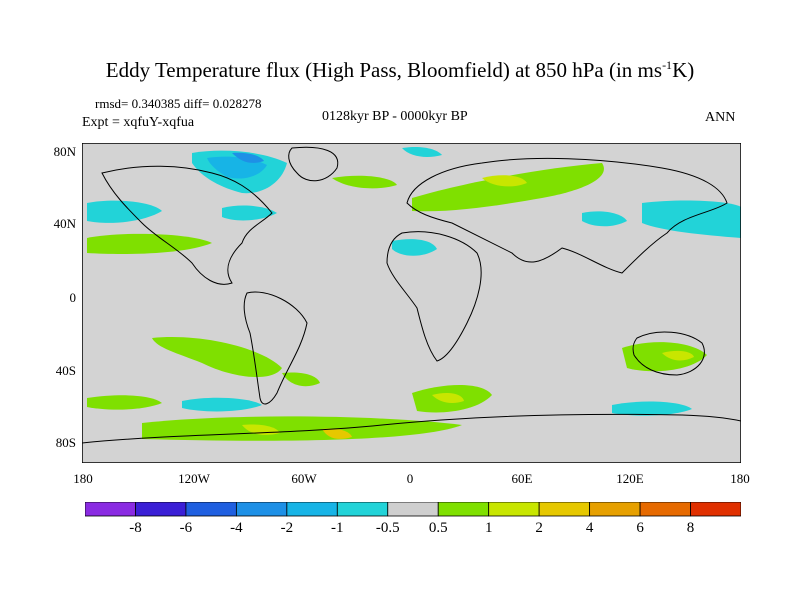  What do you see at coordinates (691, 219) in the screenshot?
I see `patch-wpac-blue` at bounding box center [691, 219].